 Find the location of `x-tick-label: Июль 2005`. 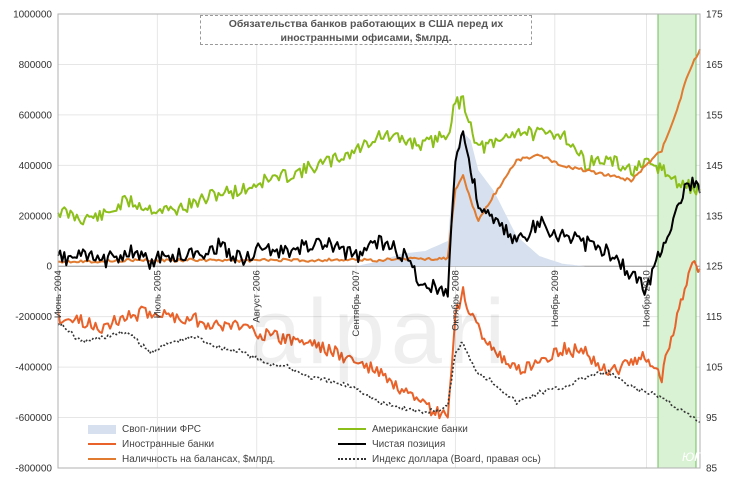

x-tick-label: Июль 2005 is located at coordinates (157, 294).